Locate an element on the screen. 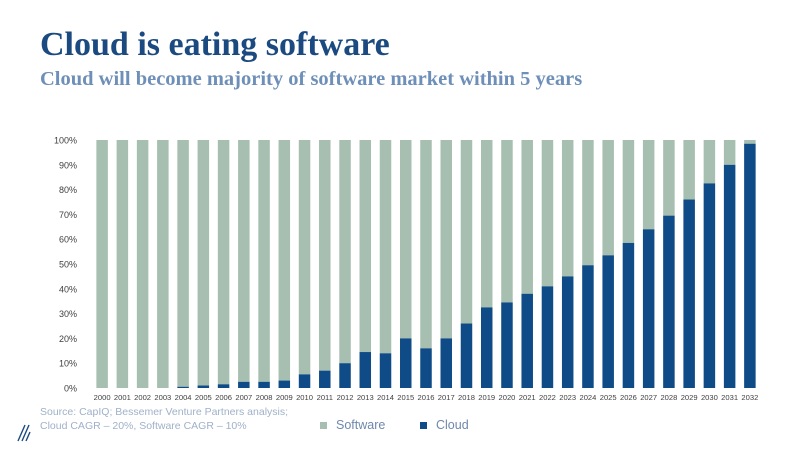  bar-cloud-2025 is located at coordinates (608, 321).